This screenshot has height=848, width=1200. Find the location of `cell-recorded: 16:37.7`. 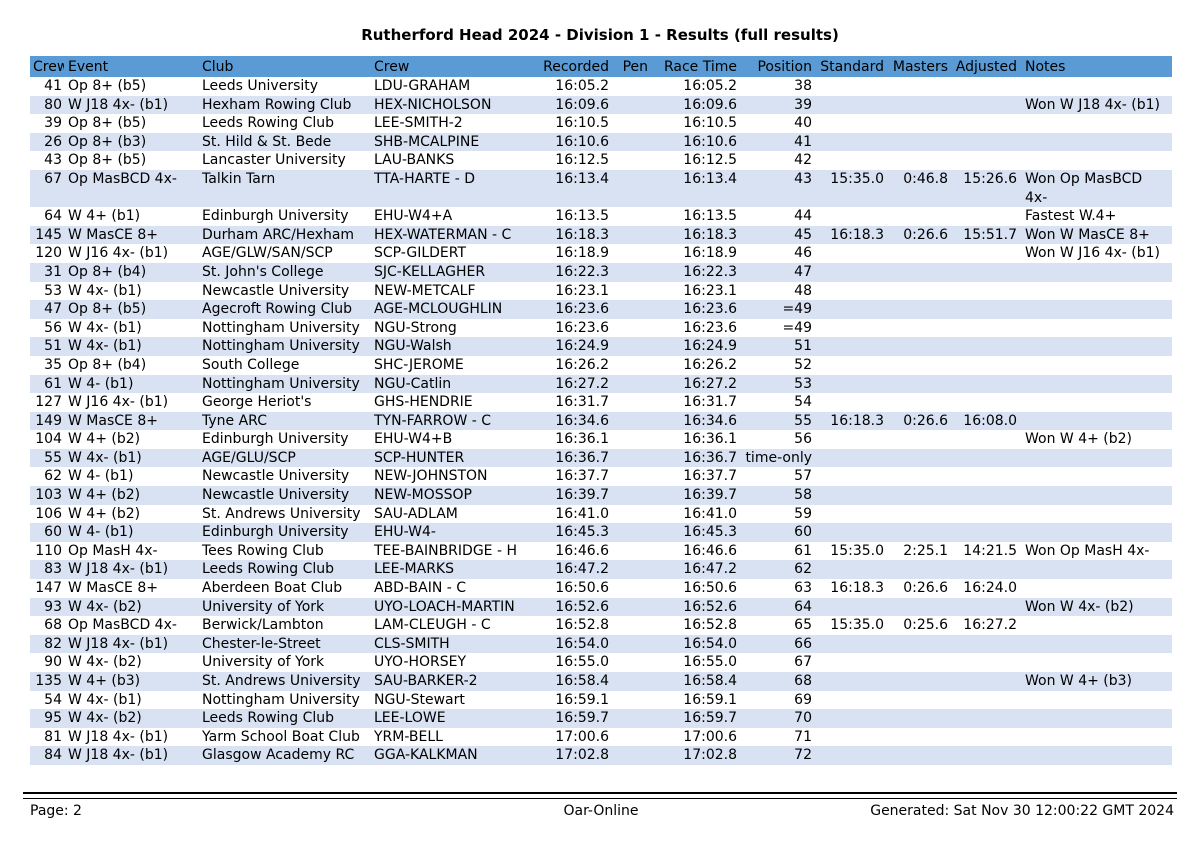

cell-recorded: 16:37.7 is located at coordinates (582, 476).